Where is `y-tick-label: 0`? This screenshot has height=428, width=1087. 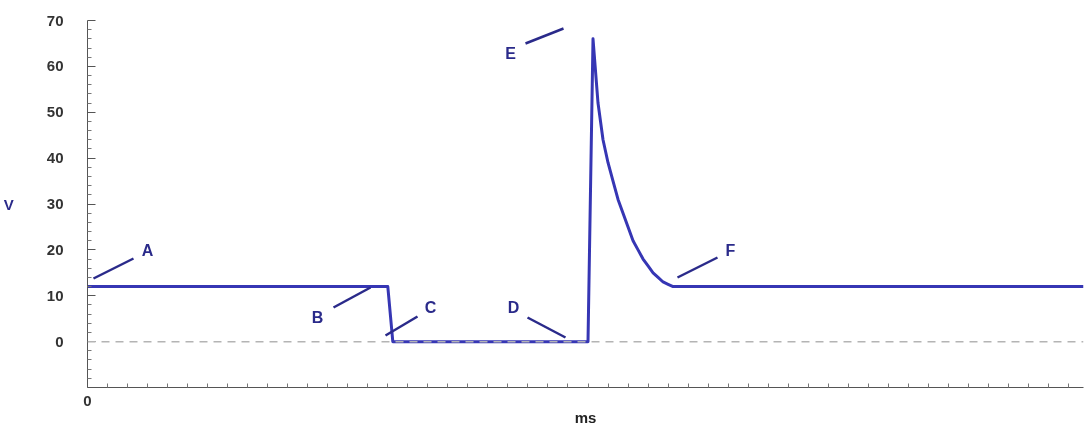
y-tick-label: 0 is located at coordinates (59, 341).